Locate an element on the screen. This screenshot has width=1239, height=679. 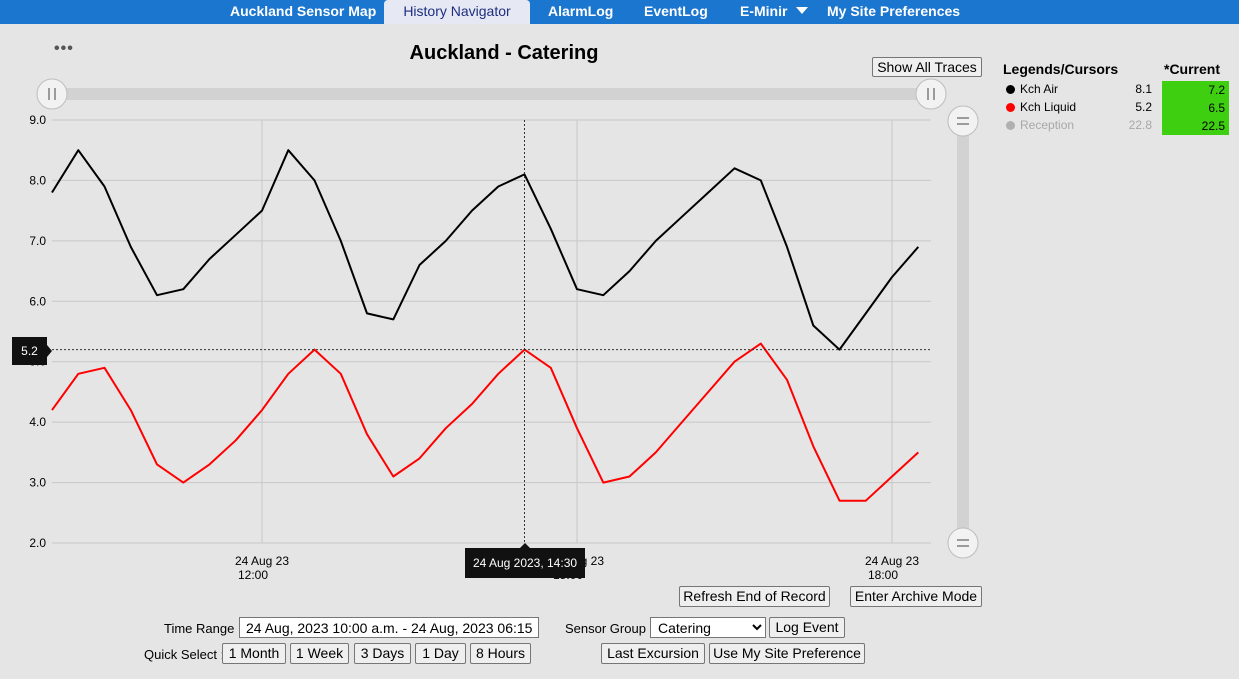
legend-cursor-value: 8.1 is located at coordinates (1143, 89).